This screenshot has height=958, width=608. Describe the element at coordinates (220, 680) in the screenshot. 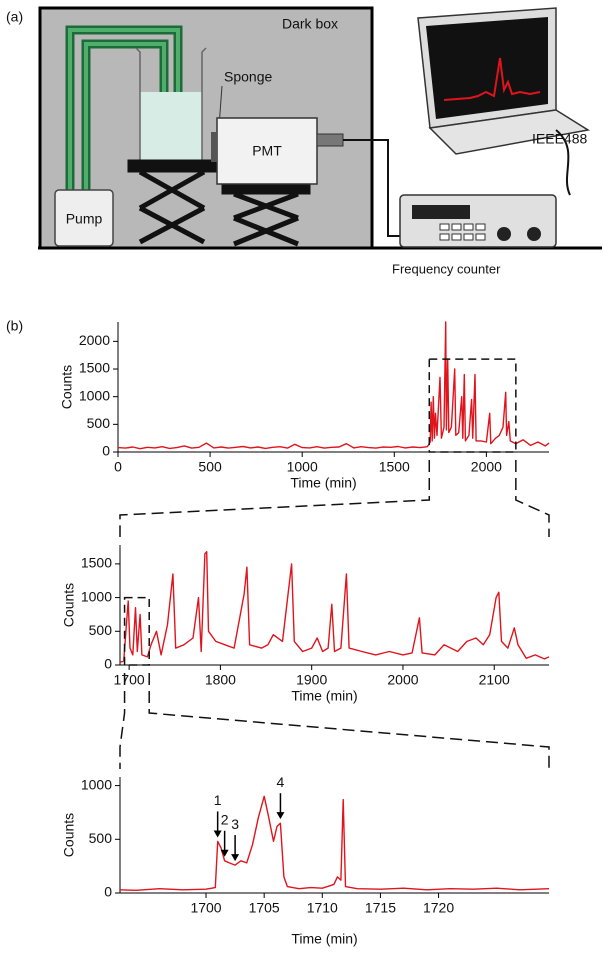

I see `x-tick-label: 1800` at that location.